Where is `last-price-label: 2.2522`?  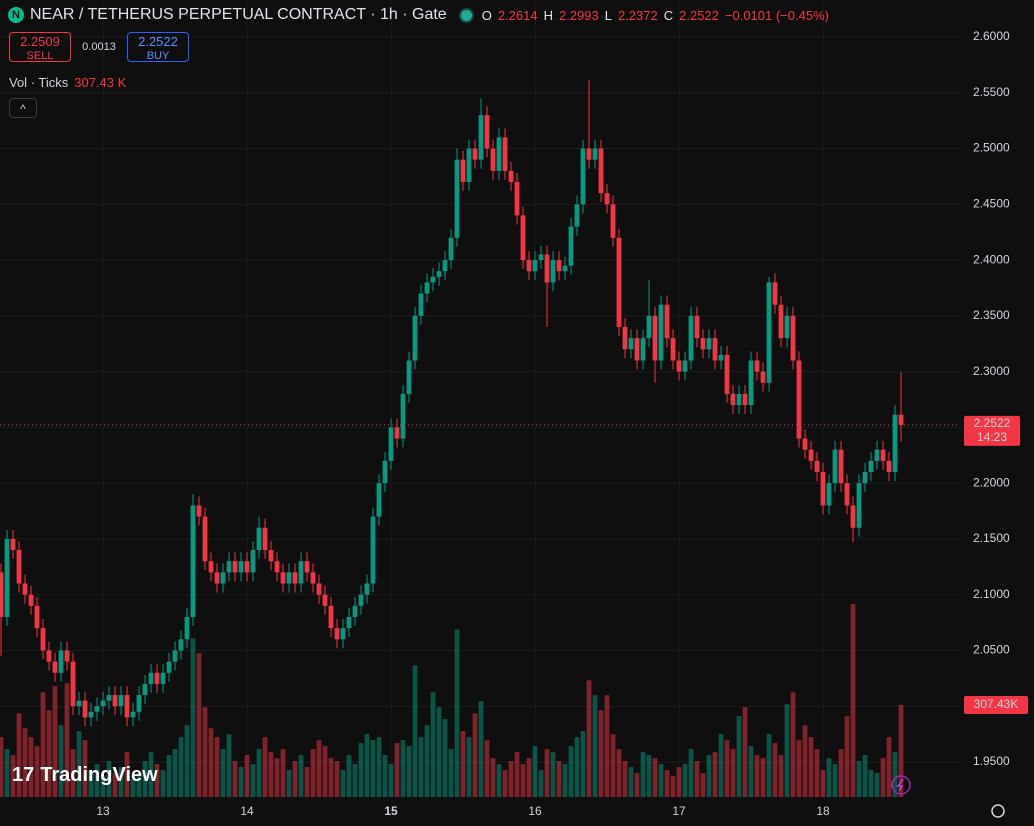
last-price-label: 2.2522 is located at coordinates (992, 423).